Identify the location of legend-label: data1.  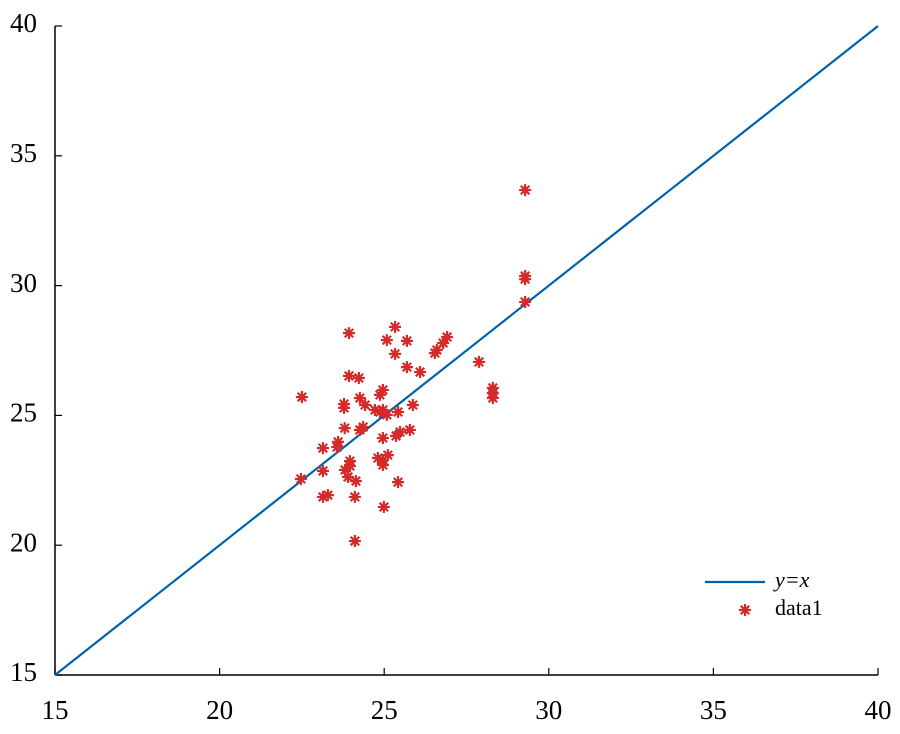
(799, 607).